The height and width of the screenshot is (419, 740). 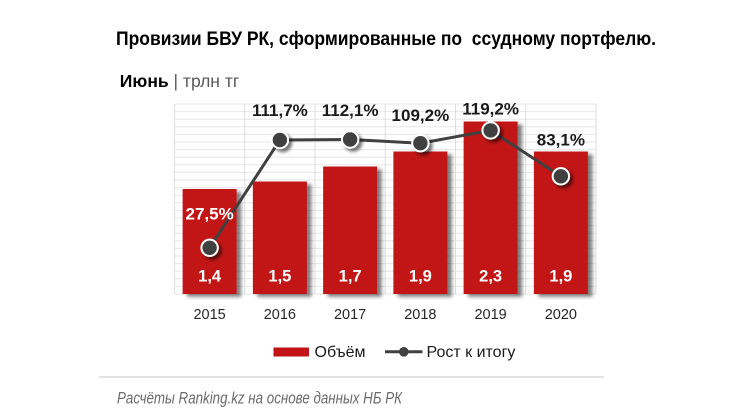 What do you see at coordinates (210, 214) in the screenshot?
I see `svg-text: 27,5%` at bounding box center [210, 214].